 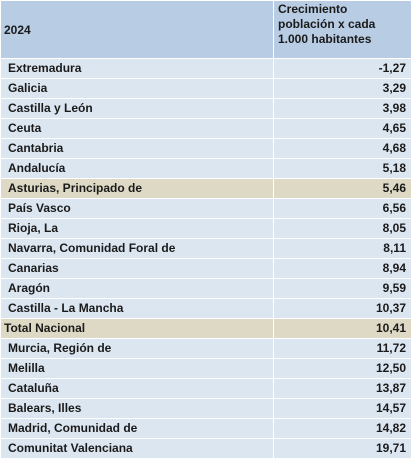 I want to click on table-row: Andalucía 5,18, so click(x=206, y=168).